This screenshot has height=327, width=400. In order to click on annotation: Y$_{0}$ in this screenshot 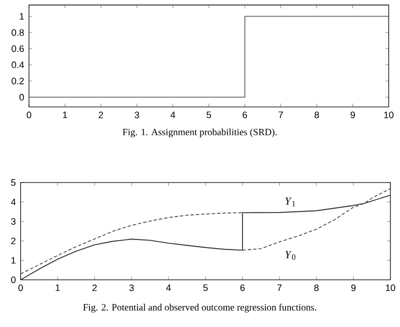, I will do `click(290, 255)`.